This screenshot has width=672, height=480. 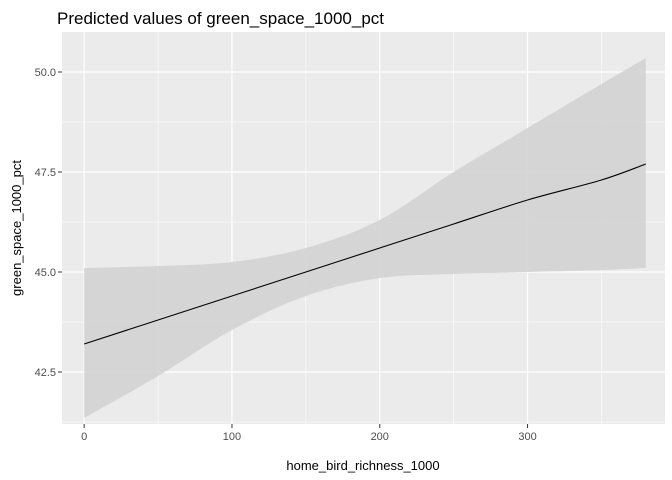 I want to click on x-tick-label: 0, so click(x=84, y=437).